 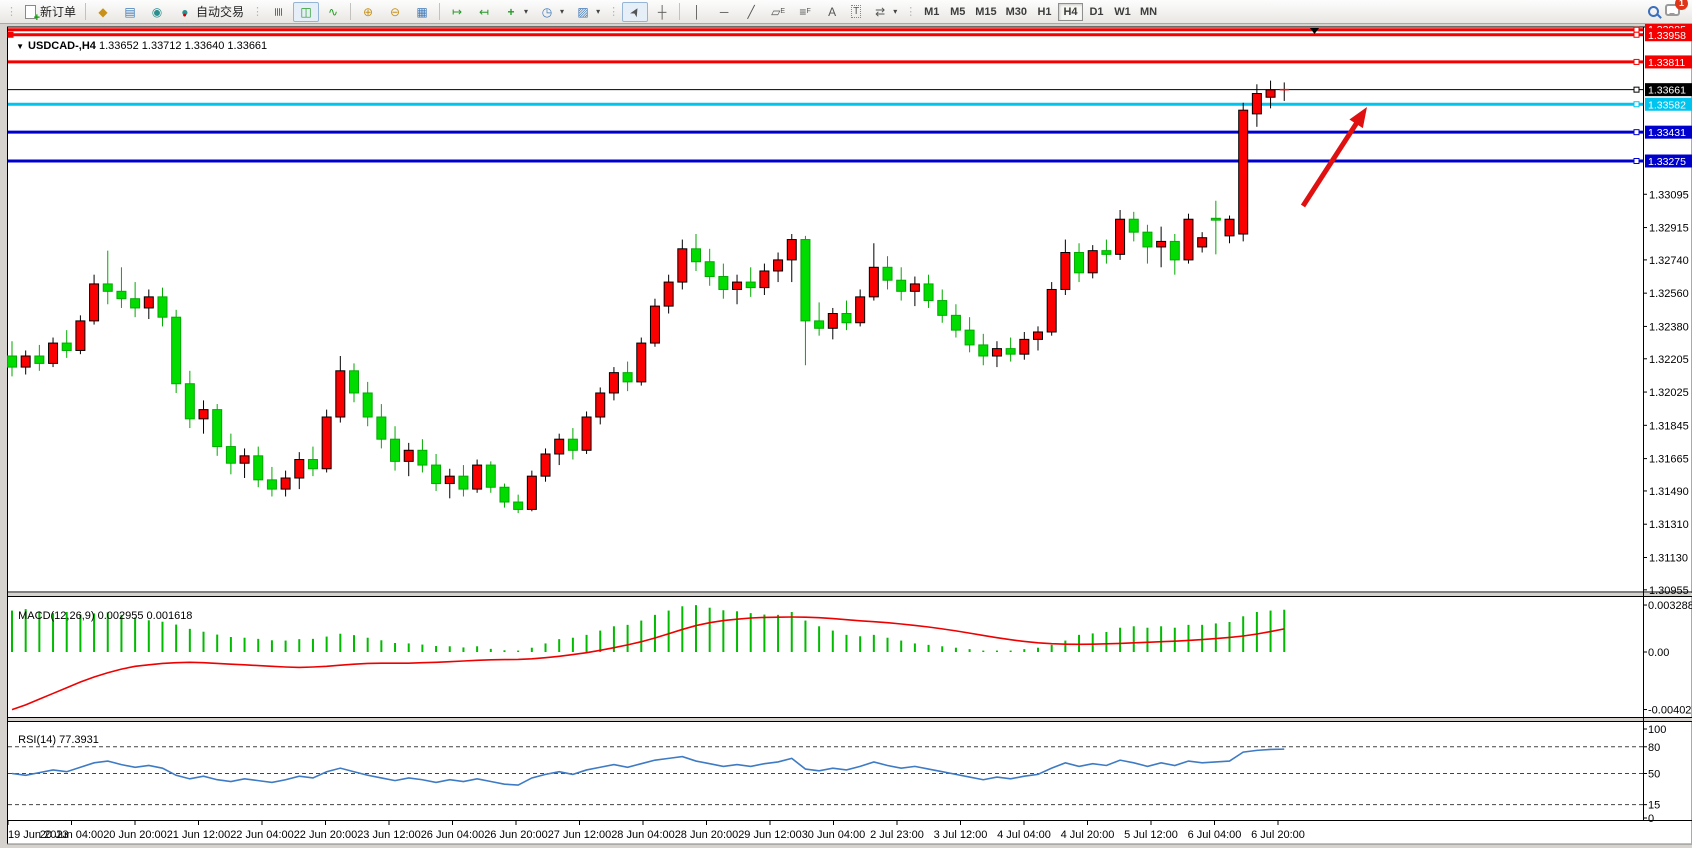 What do you see at coordinates (1215, 835) in the screenshot?
I see `svg-text: 6 Jul 04:00` at bounding box center [1215, 835].